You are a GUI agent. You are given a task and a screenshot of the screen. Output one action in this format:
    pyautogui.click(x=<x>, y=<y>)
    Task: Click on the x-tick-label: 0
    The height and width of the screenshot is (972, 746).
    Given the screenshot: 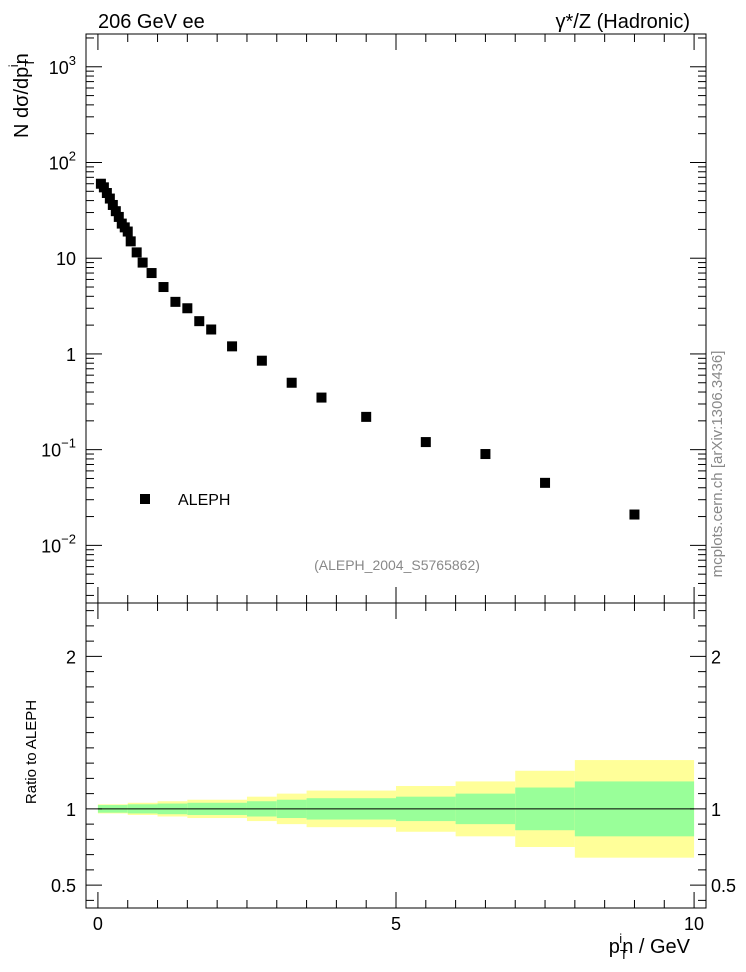 What is the action you would take?
    pyautogui.click(x=98, y=924)
    